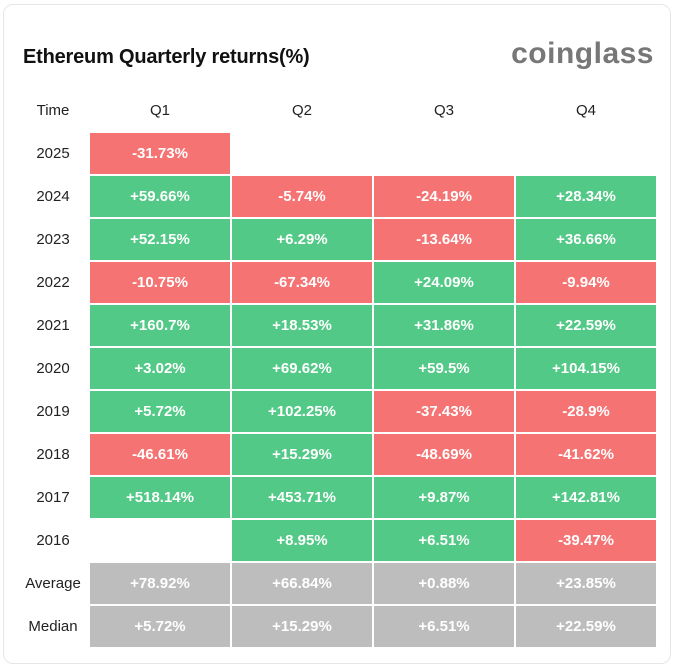 The height and width of the screenshot is (664, 673). What do you see at coordinates (444, 368) in the screenshot?
I see `return-cell: +59.5%` at bounding box center [444, 368].